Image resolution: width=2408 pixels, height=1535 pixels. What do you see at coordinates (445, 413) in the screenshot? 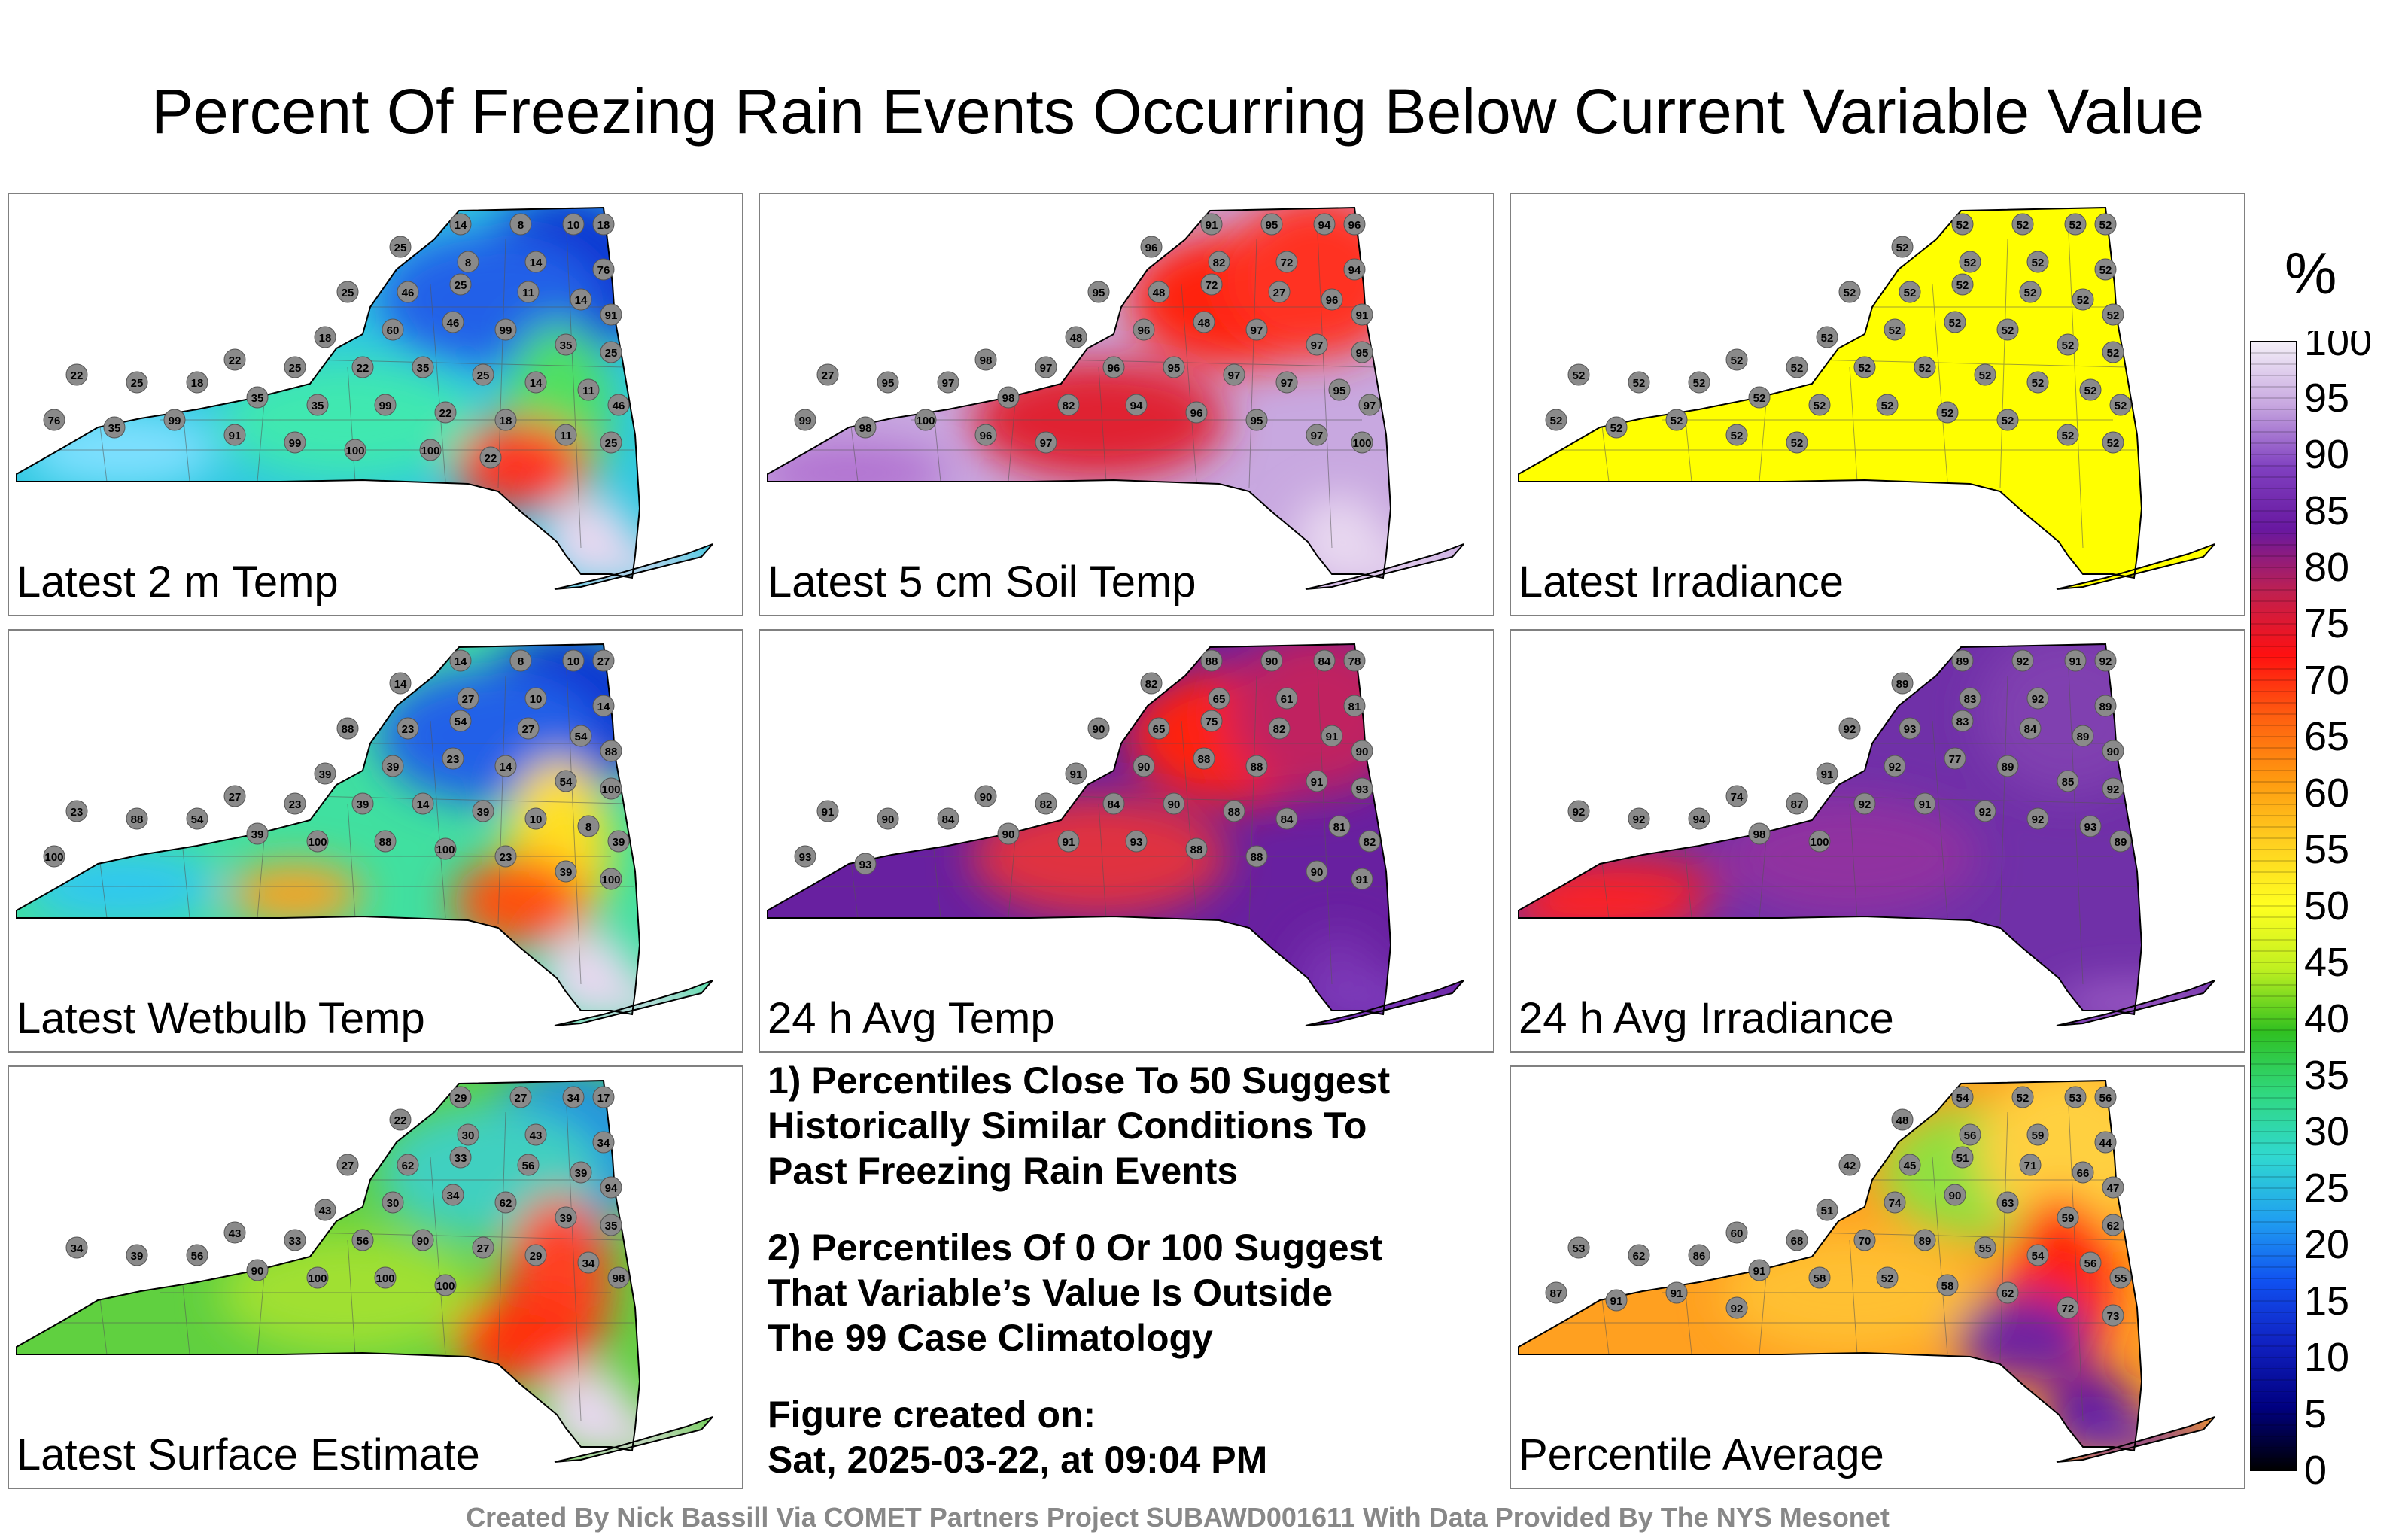
I see `svg-text: 22` at bounding box center [445, 413].